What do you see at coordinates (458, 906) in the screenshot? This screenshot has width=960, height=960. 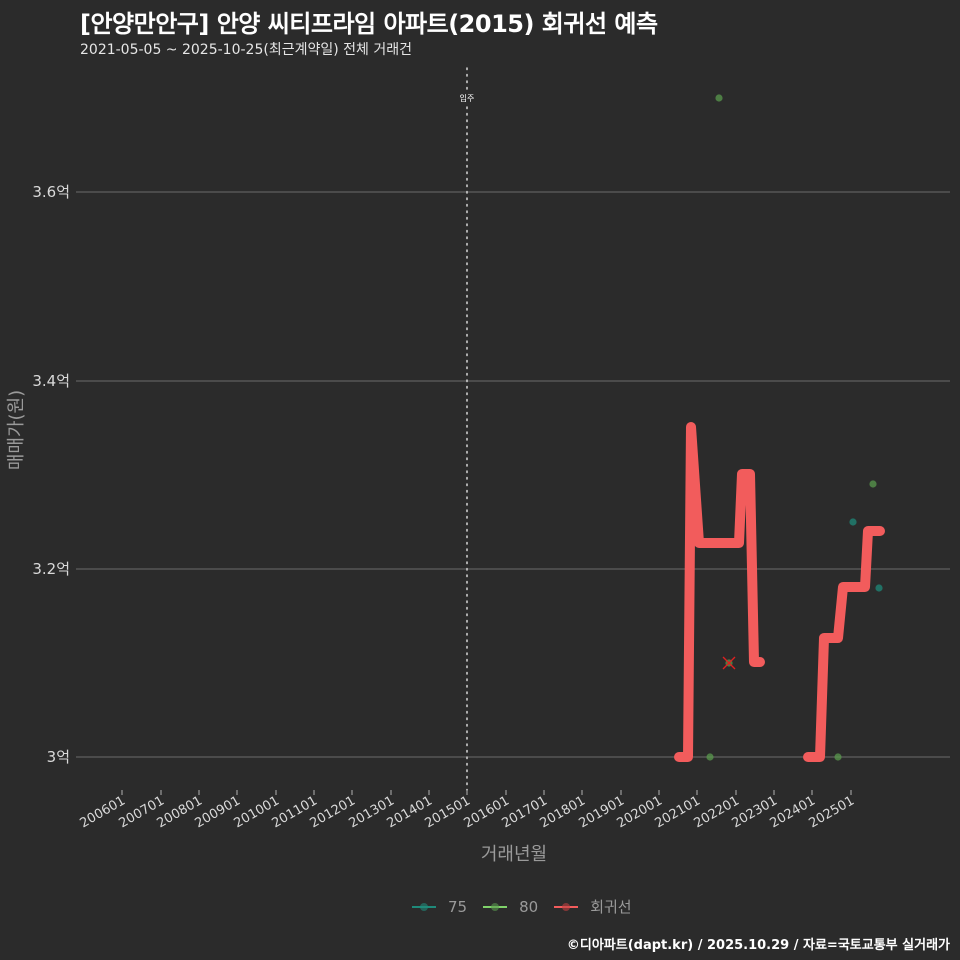 I see `legend-label-75: 75` at bounding box center [458, 906].